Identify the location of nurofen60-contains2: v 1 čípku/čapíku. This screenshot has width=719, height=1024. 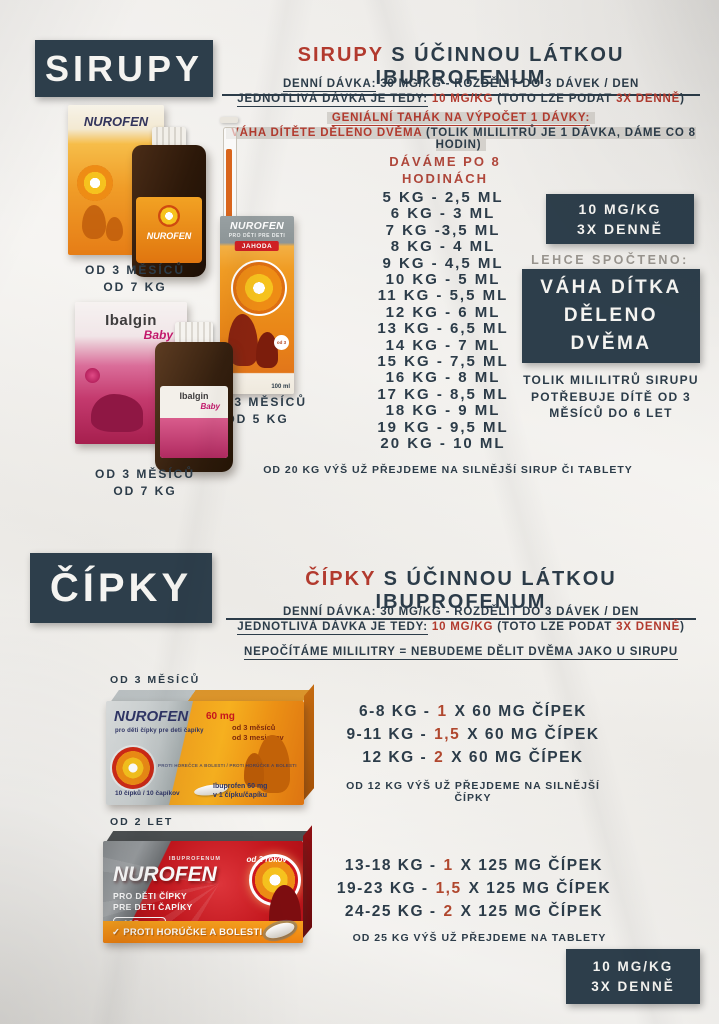
(240, 795).